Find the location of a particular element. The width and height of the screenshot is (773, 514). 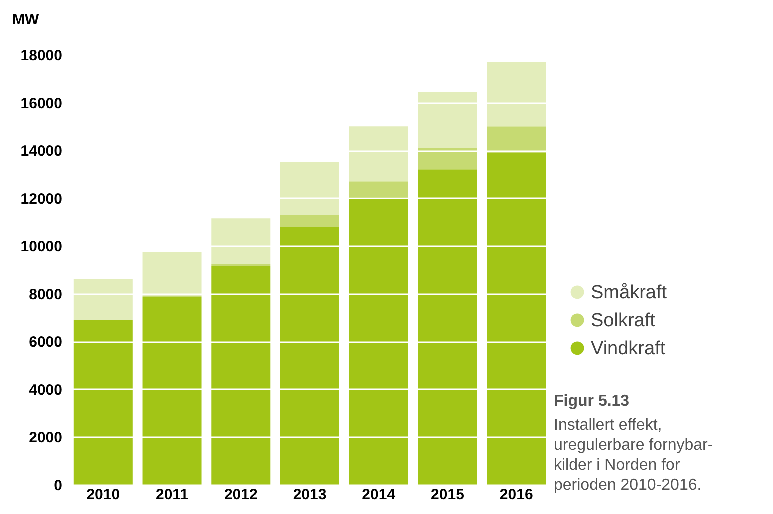

y-tick-label: 16000 is located at coordinates (41, 103).